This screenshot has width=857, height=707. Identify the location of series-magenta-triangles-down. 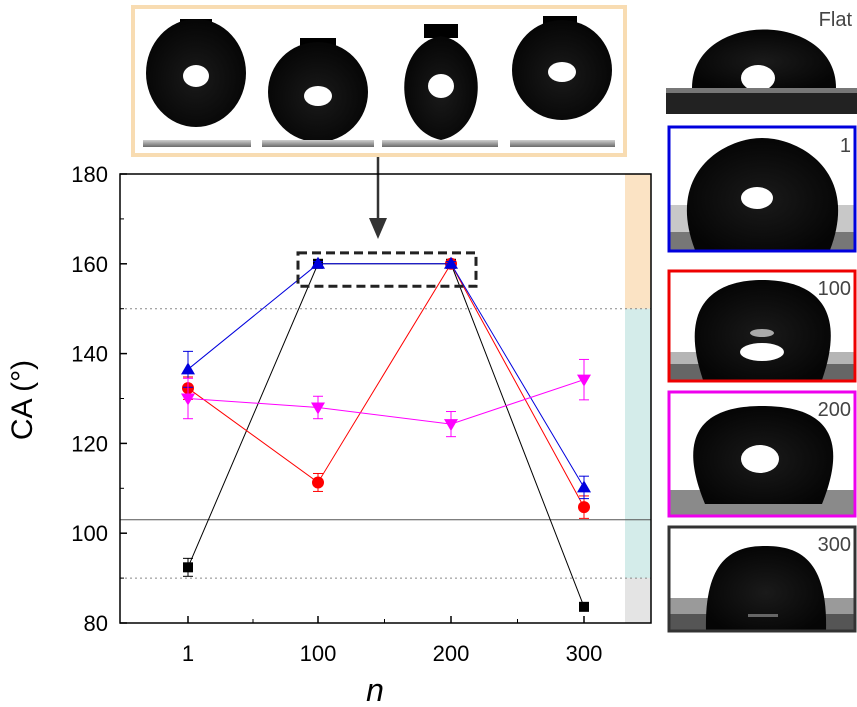
(386, 398).